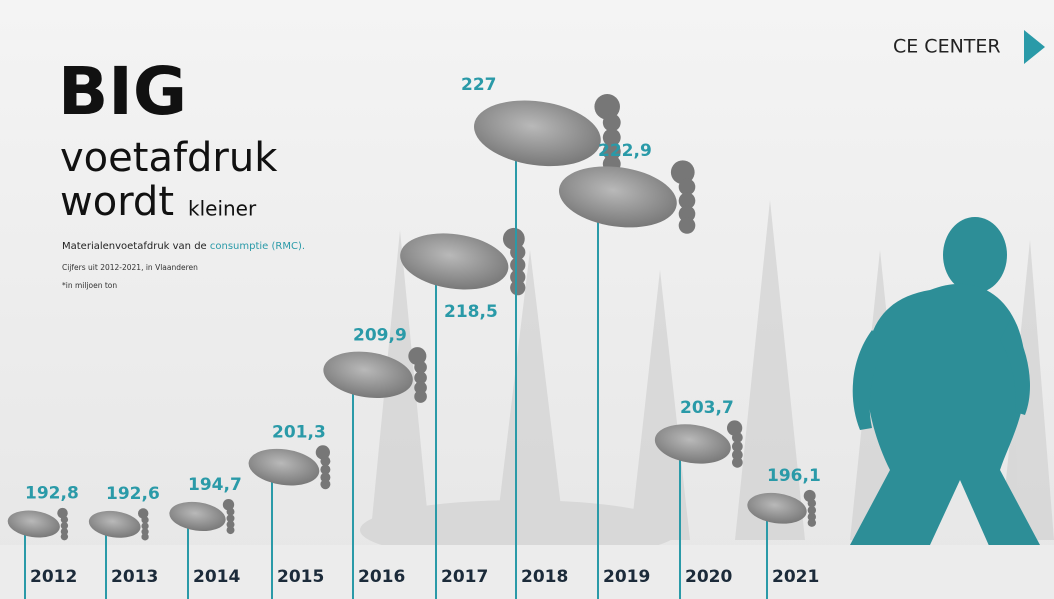  What do you see at coordinates (133, 494) in the screenshot?
I see `value-label: 192,6` at bounding box center [133, 494].